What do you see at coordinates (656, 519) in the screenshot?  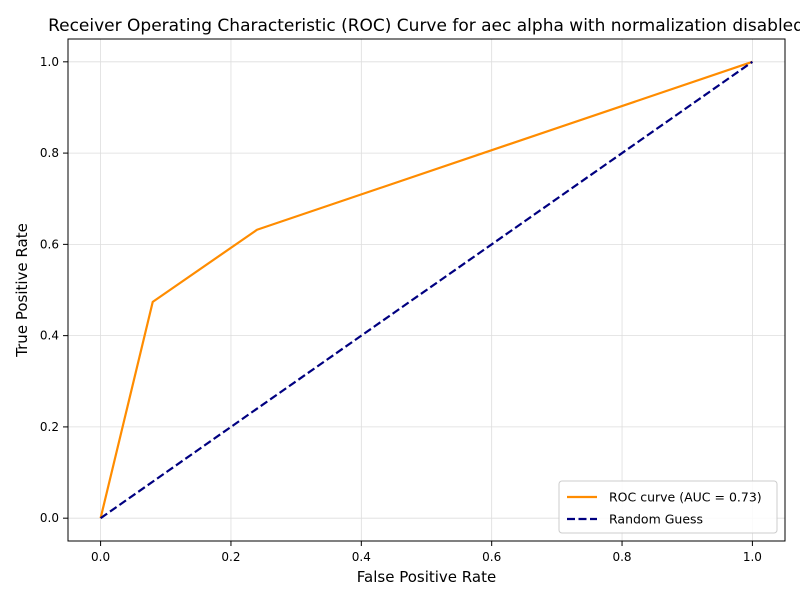 I see `legend-label-1: Random Guess` at bounding box center [656, 519].